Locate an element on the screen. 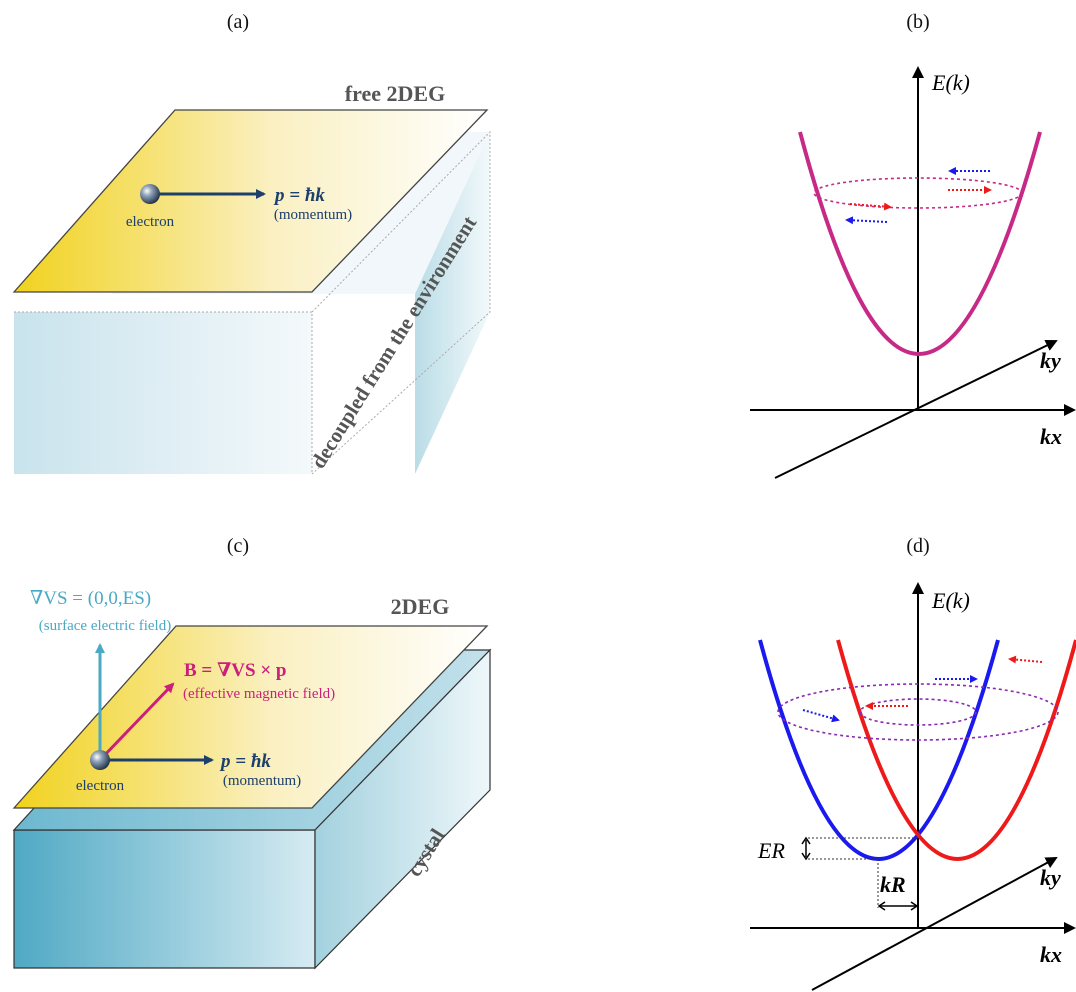 The height and width of the screenshot is (992, 1076). fermi-contour-b is located at coordinates (918, 193).